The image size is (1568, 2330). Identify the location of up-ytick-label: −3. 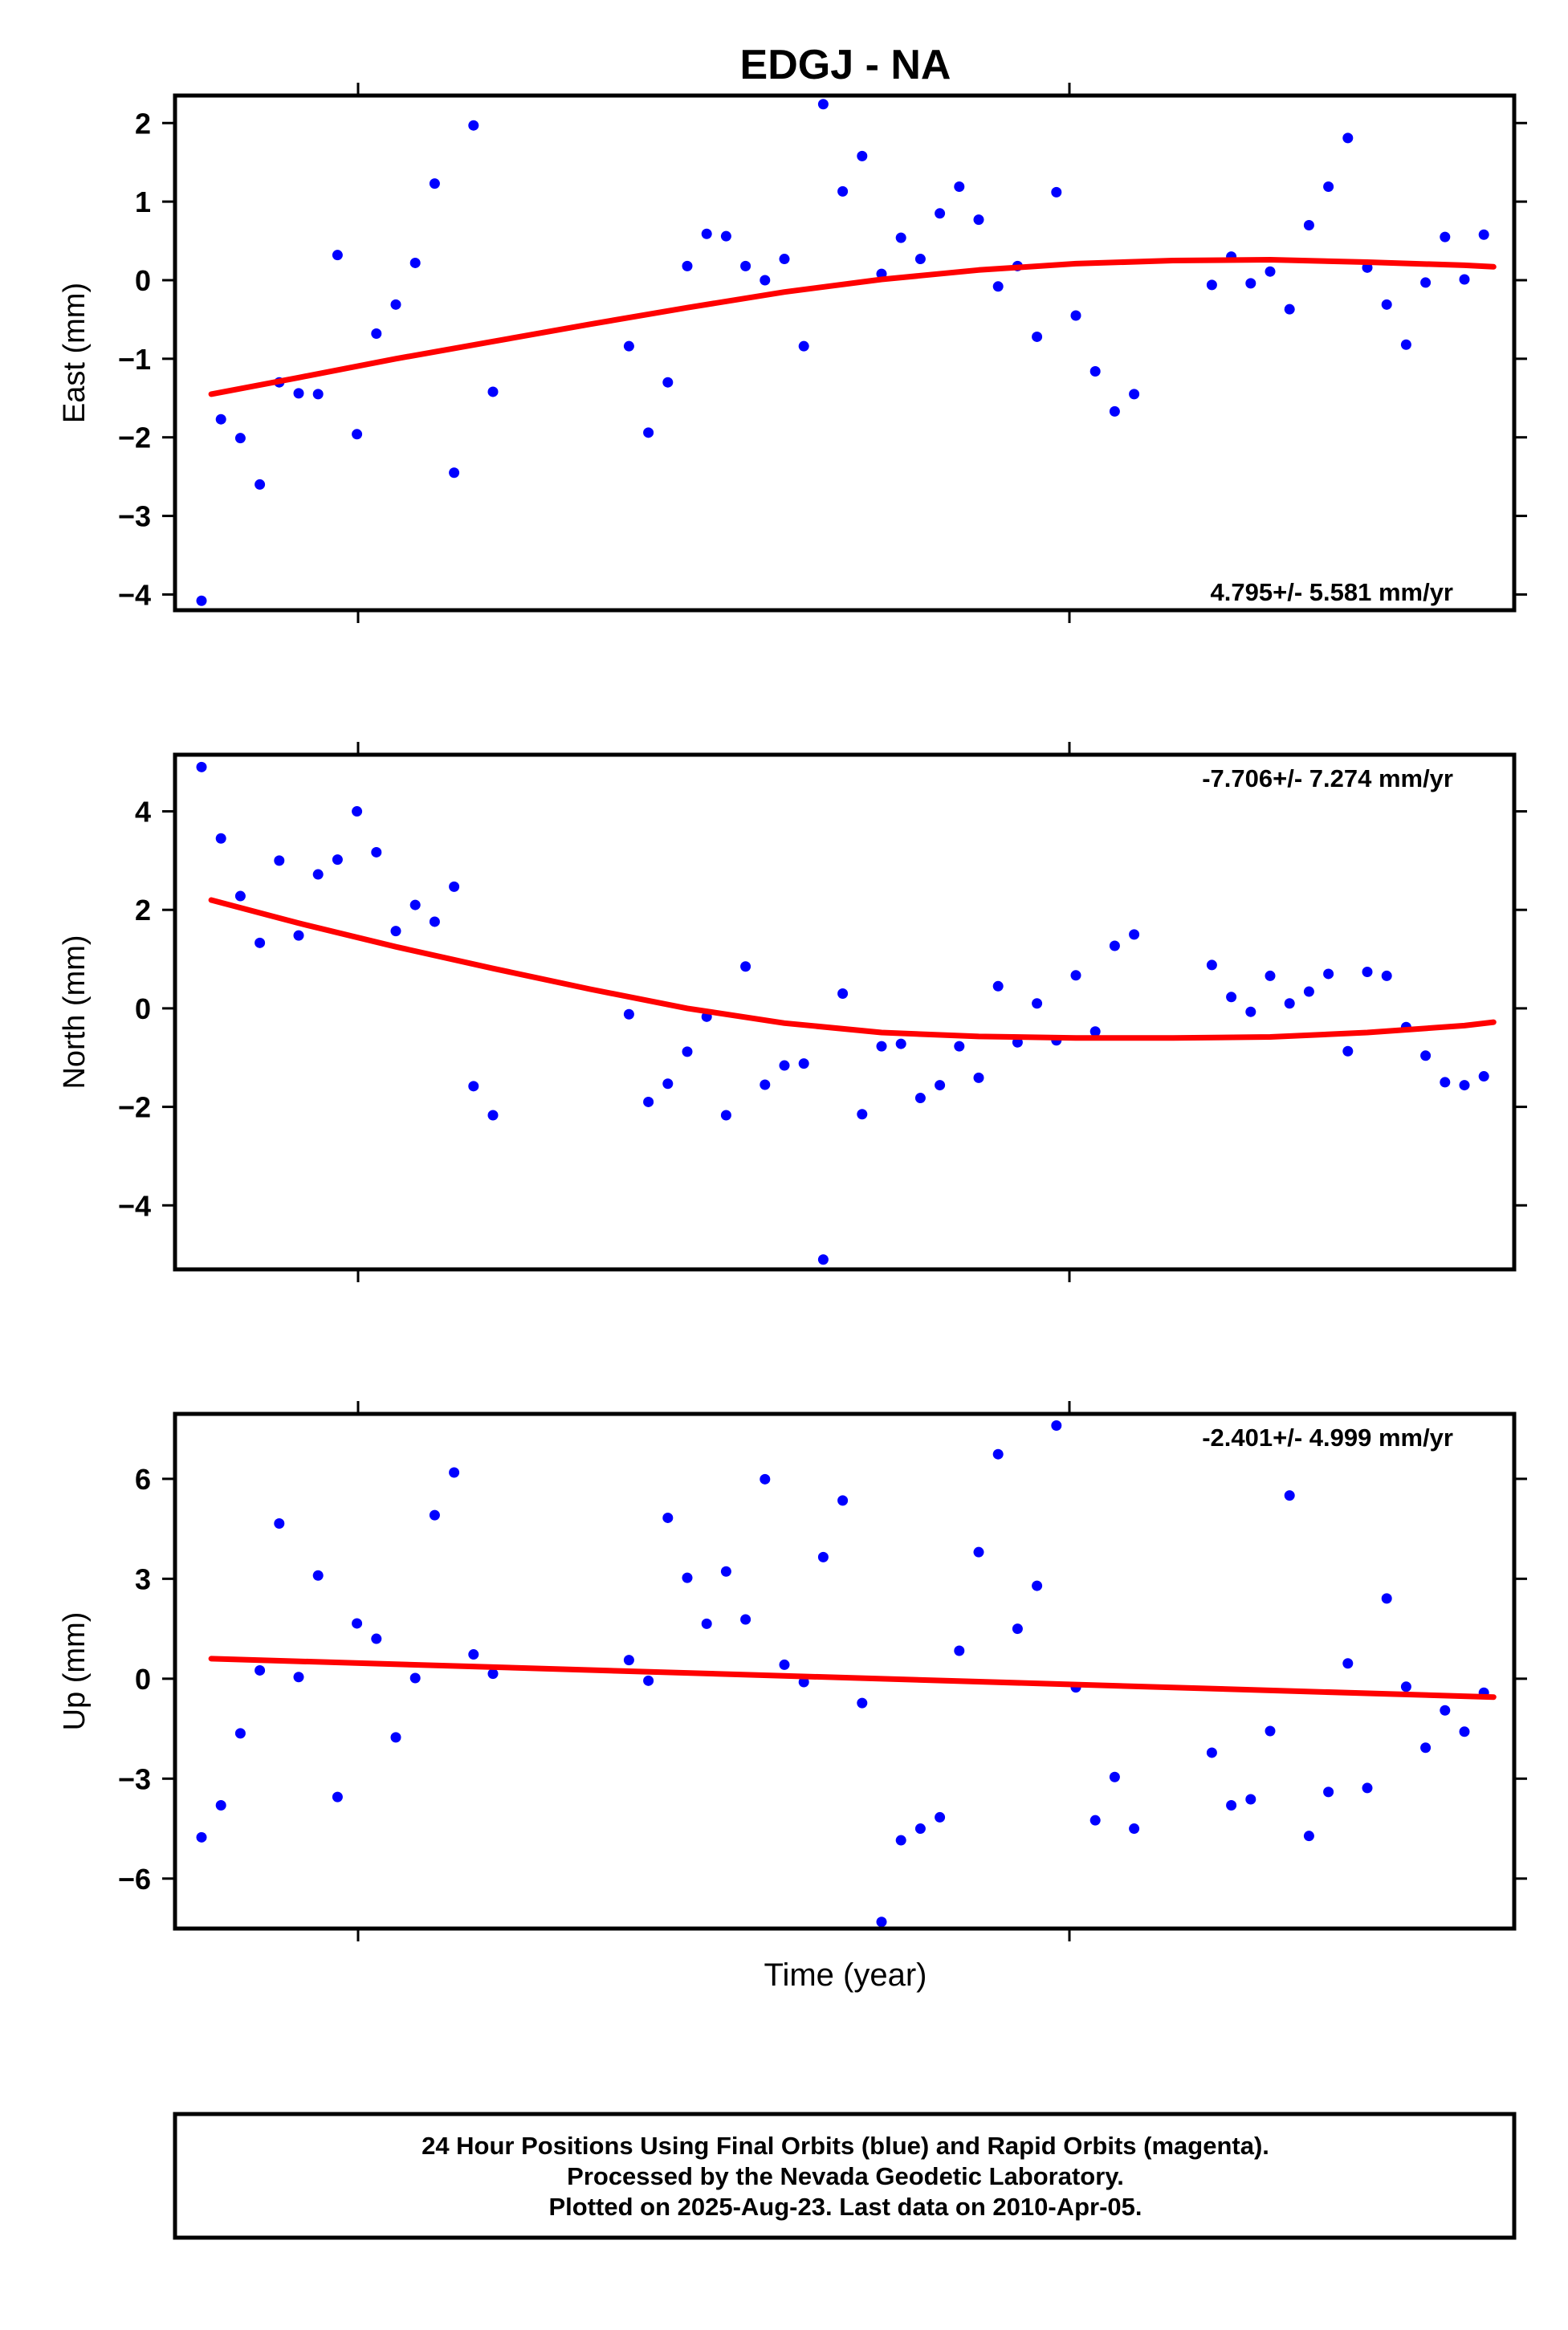
(134, 1778).